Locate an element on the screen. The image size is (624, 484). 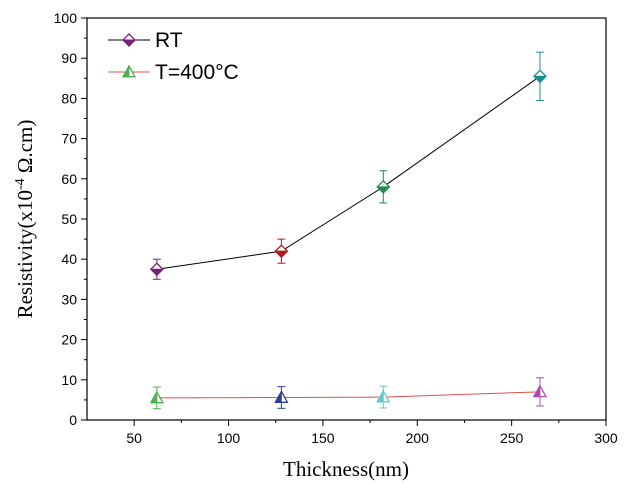
y-tick-label-80: 80 is located at coordinates (69, 98).